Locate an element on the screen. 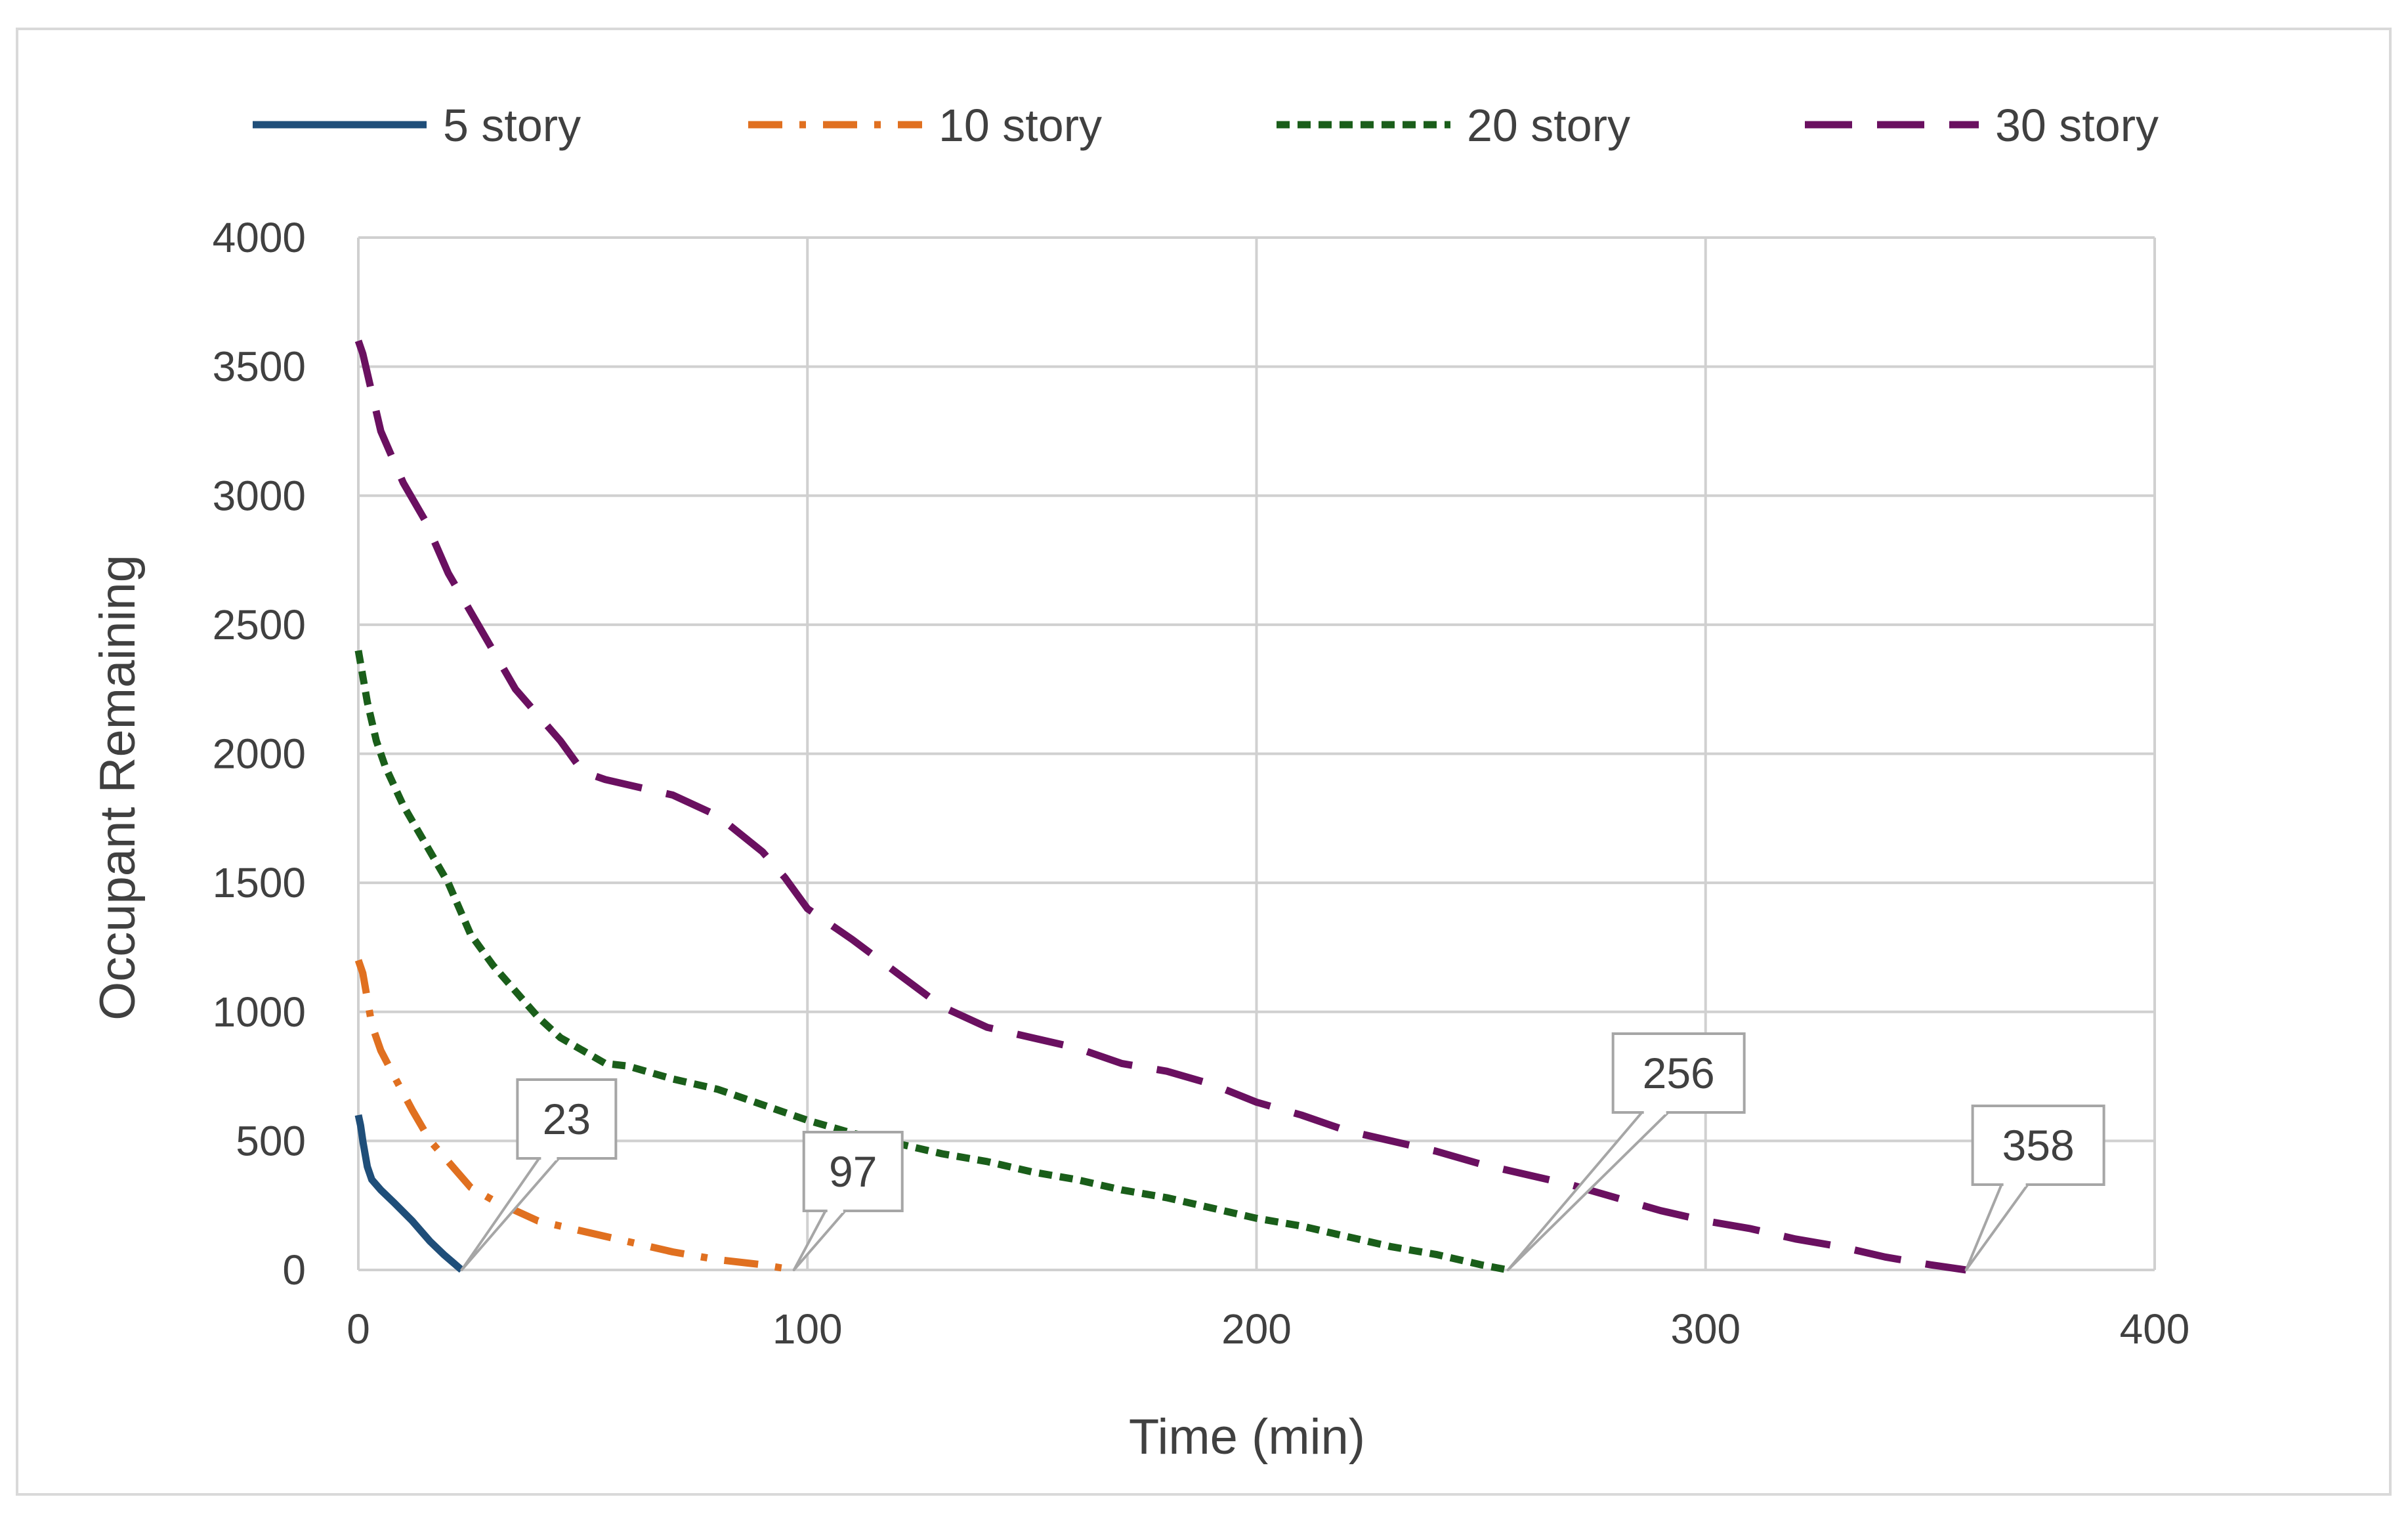 The image size is (2408, 1520). callouts: 23 97 256 358 is located at coordinates (1282, 1151).